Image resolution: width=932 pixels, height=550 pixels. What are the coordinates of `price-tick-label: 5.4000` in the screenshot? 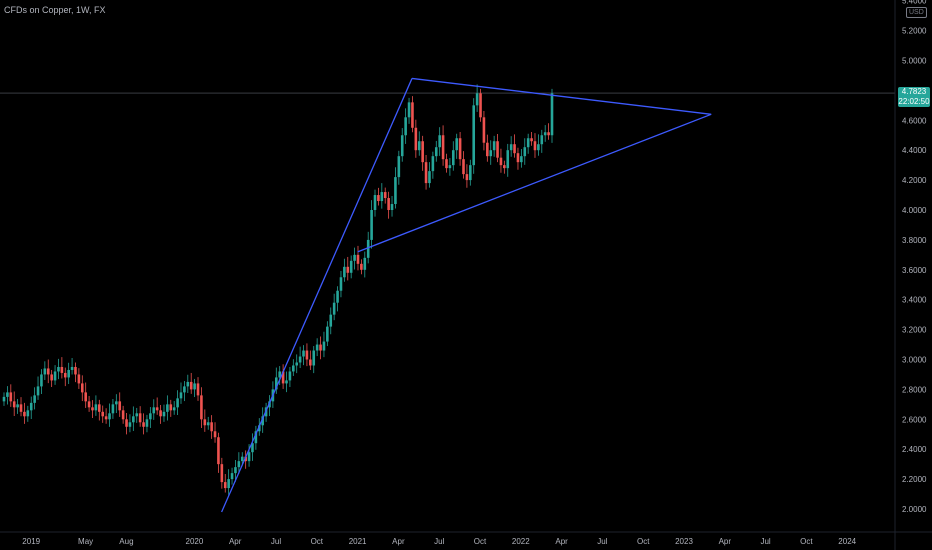 It's located at (914, 3).